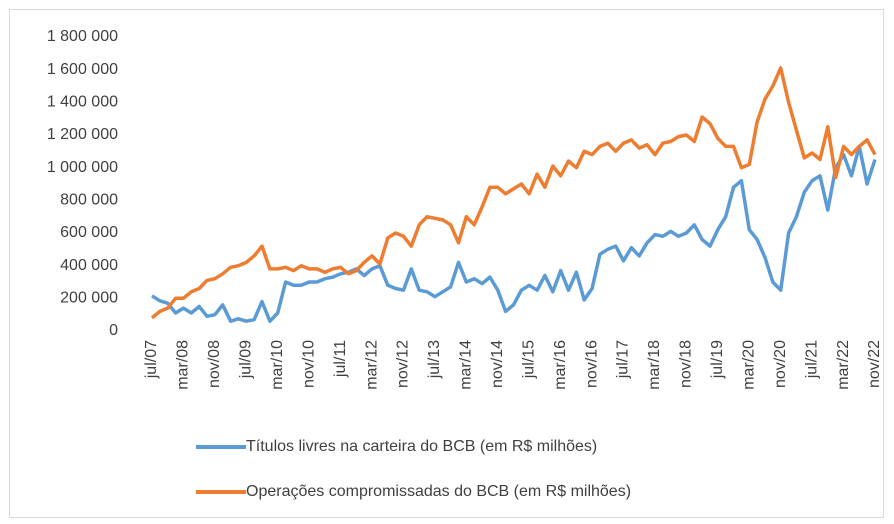 Image resolution: width=894 pixels, height=524 pixels. What do you see at coordinates (686, 364) in the screenshot?
I see `x-tick-label: nov/18` at bounding box center [686, 364].